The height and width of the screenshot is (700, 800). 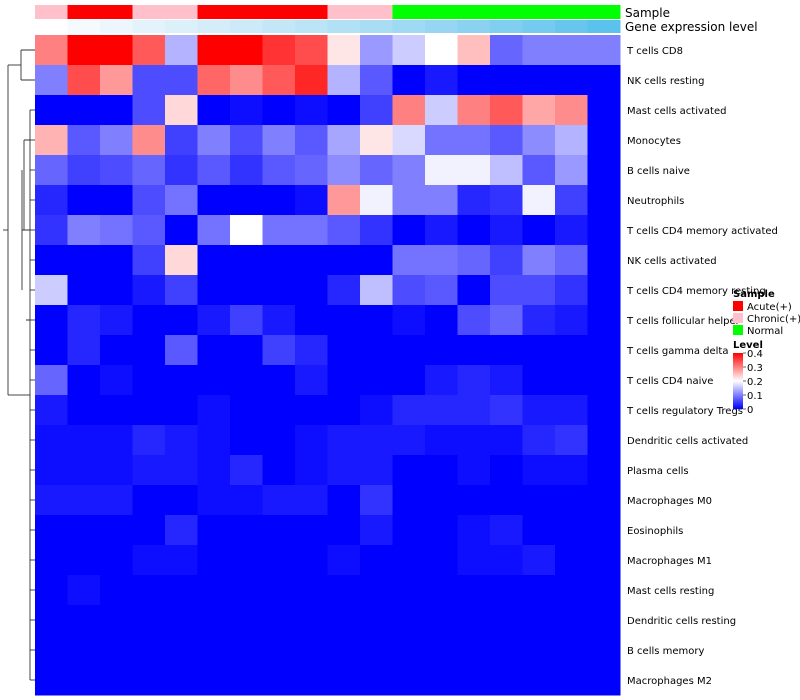 What do you see at coordinates (19, 365) in the screenshot?
I see `row-dendrogram` at bounding box center [19, 365].